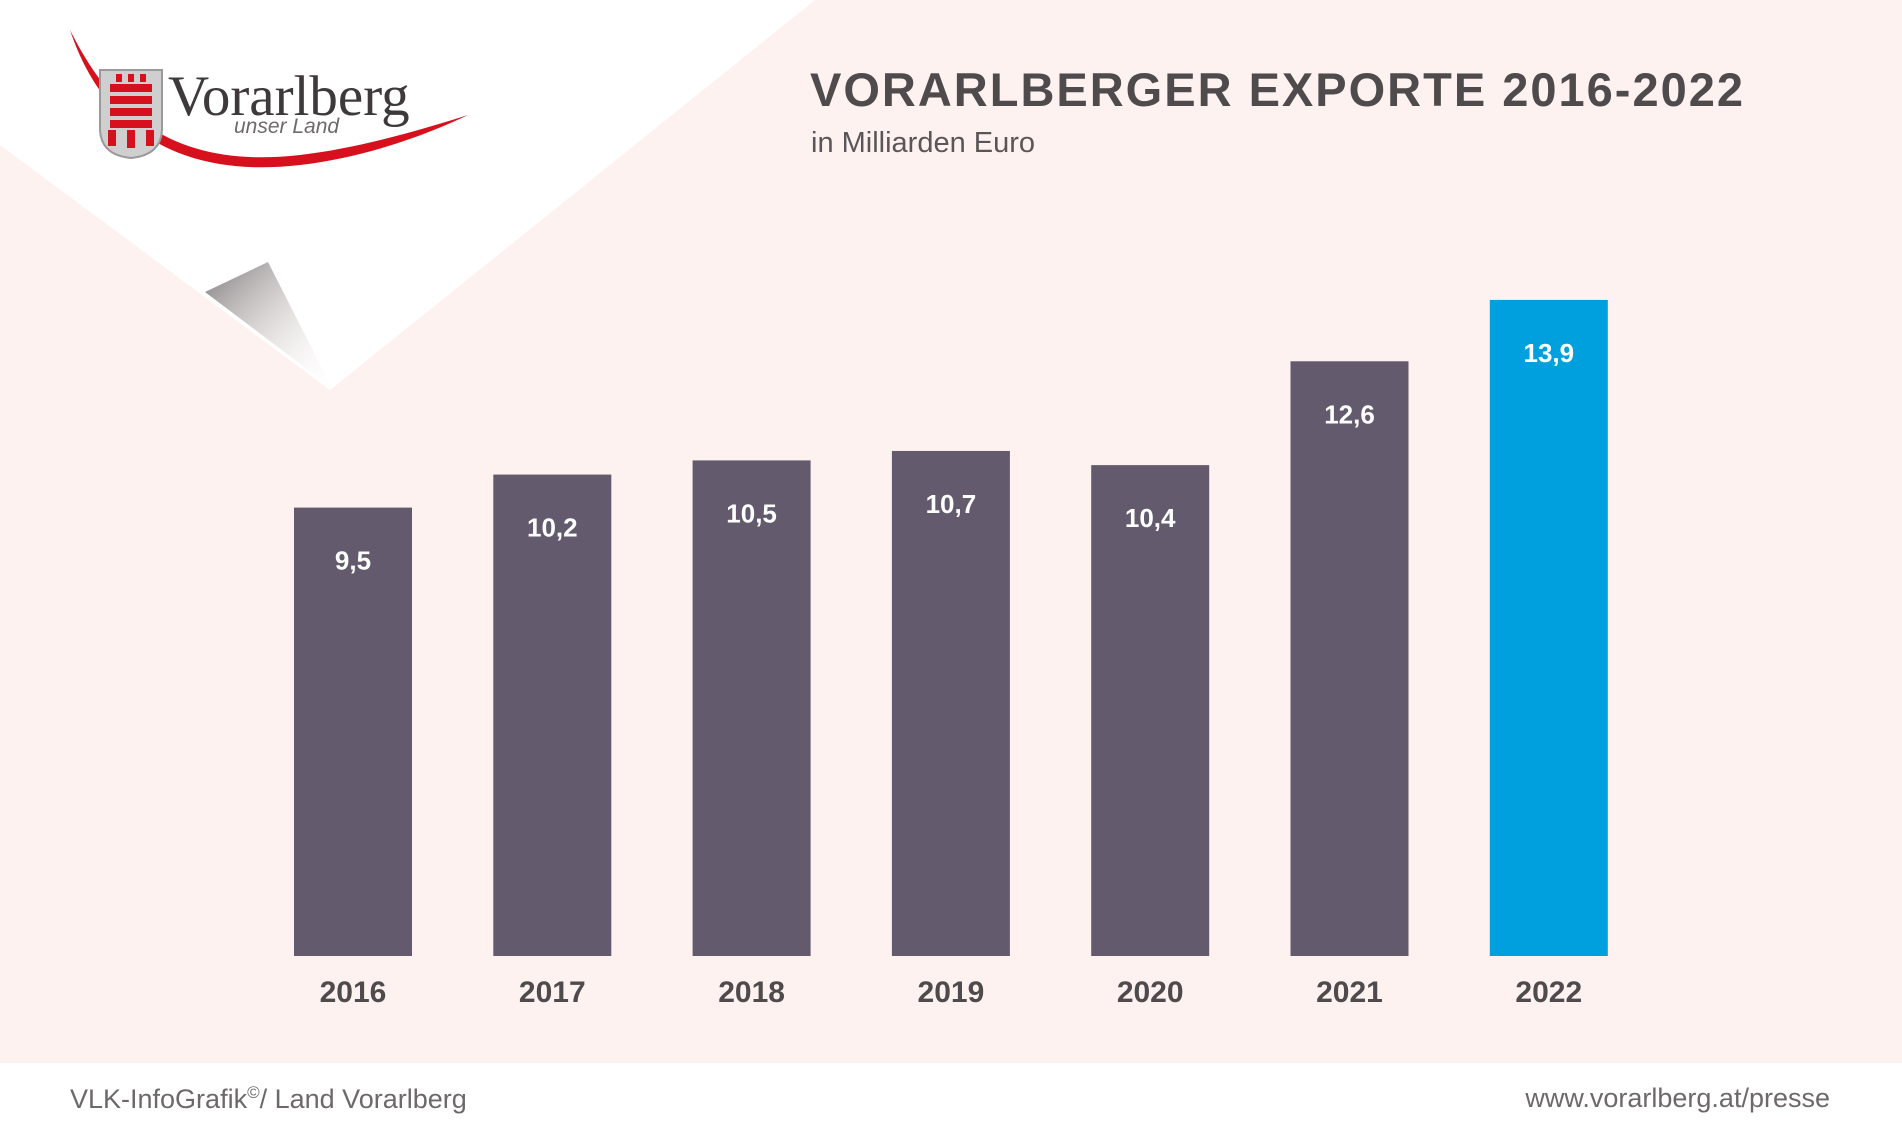 The image size is (1902, 1134). What do you see at coordinates (1278, 89) in the screenshot?
I see `chart-title: VORARLBERGER EXPORTE 2016-2022` at bounding box center [1278, 89].